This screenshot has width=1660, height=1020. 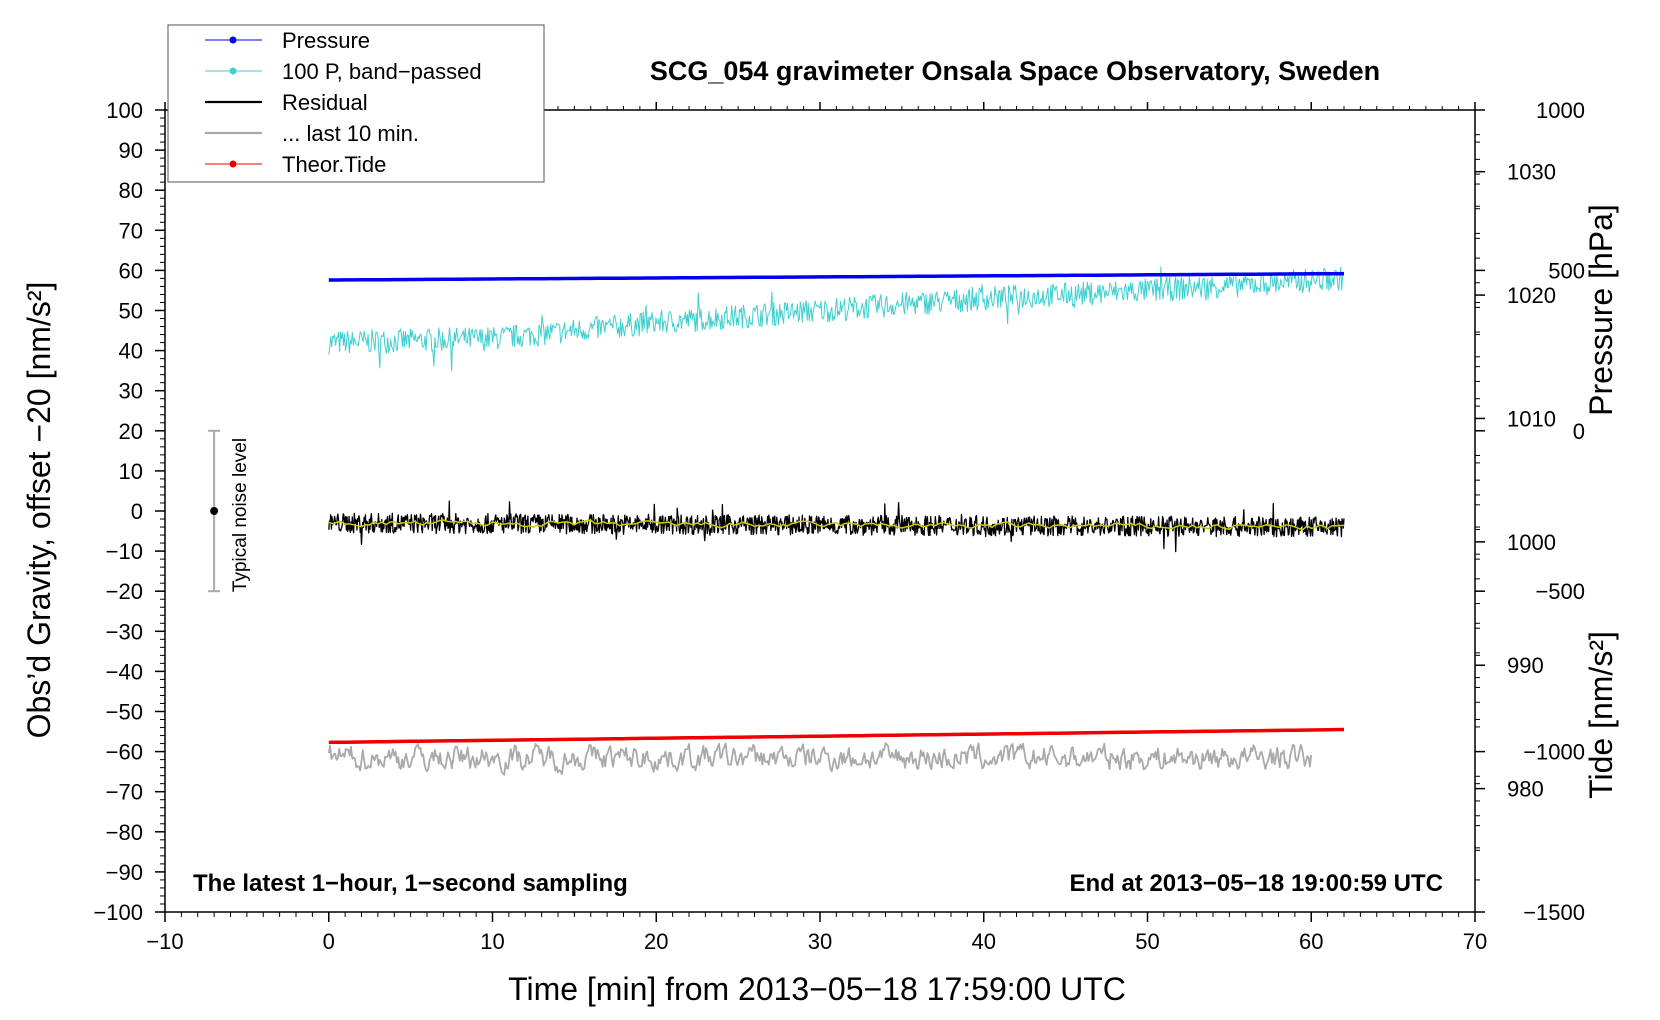 What do you see at coordinates (124, 872) in the screenshot?
I see `y-tick-label: −90` at bounding box center [124, 872].